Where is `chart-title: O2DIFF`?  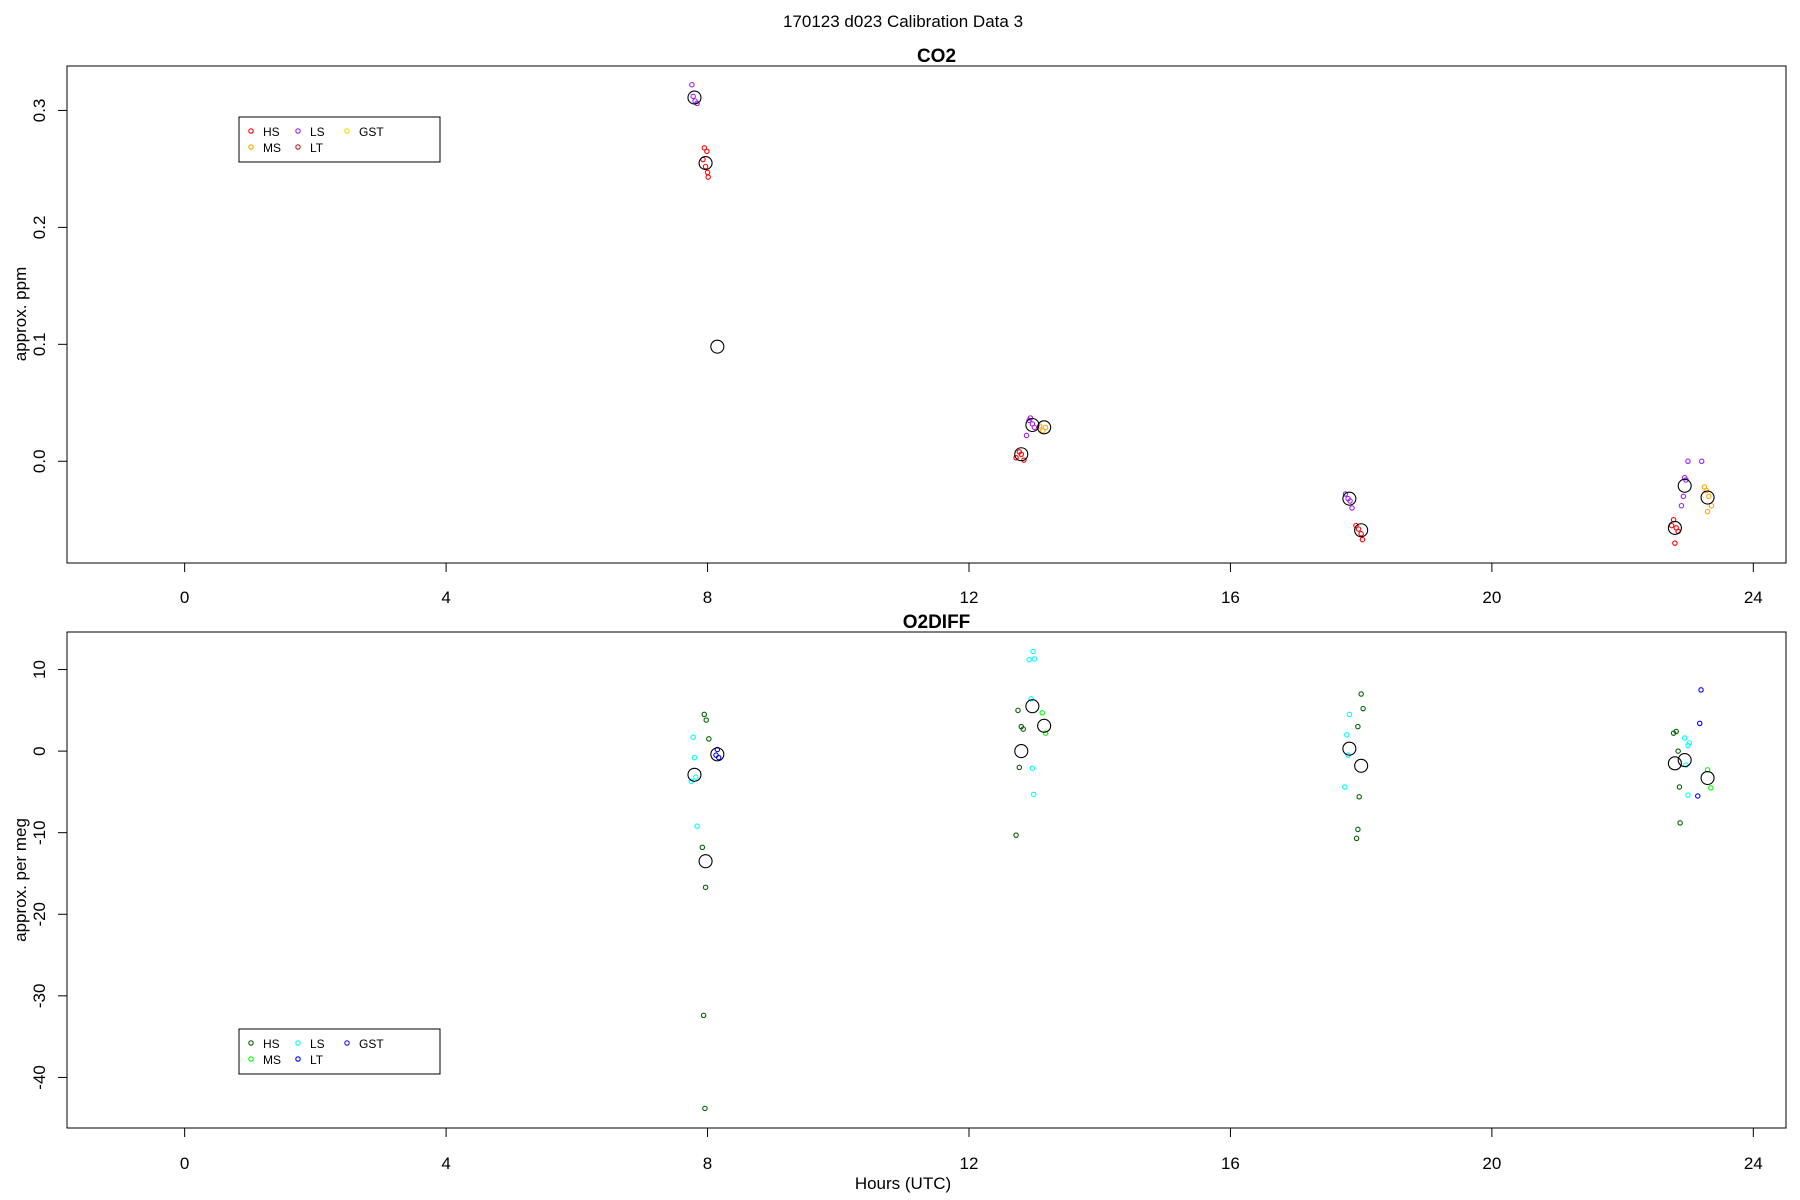
chart-title: O2DIFF is located at coordinates (937, 622).